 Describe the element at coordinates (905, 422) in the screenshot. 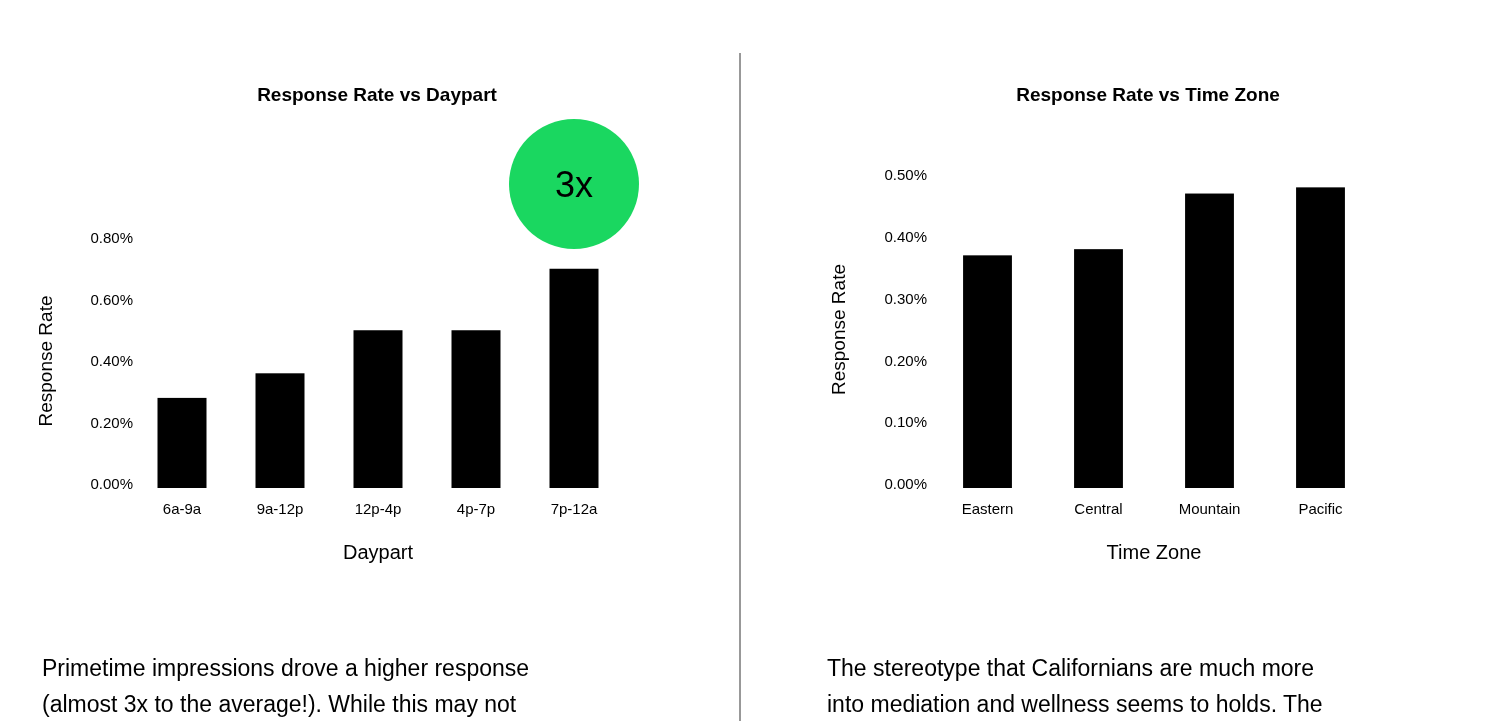

I see `y-tick-label: 0.10%` at that location.